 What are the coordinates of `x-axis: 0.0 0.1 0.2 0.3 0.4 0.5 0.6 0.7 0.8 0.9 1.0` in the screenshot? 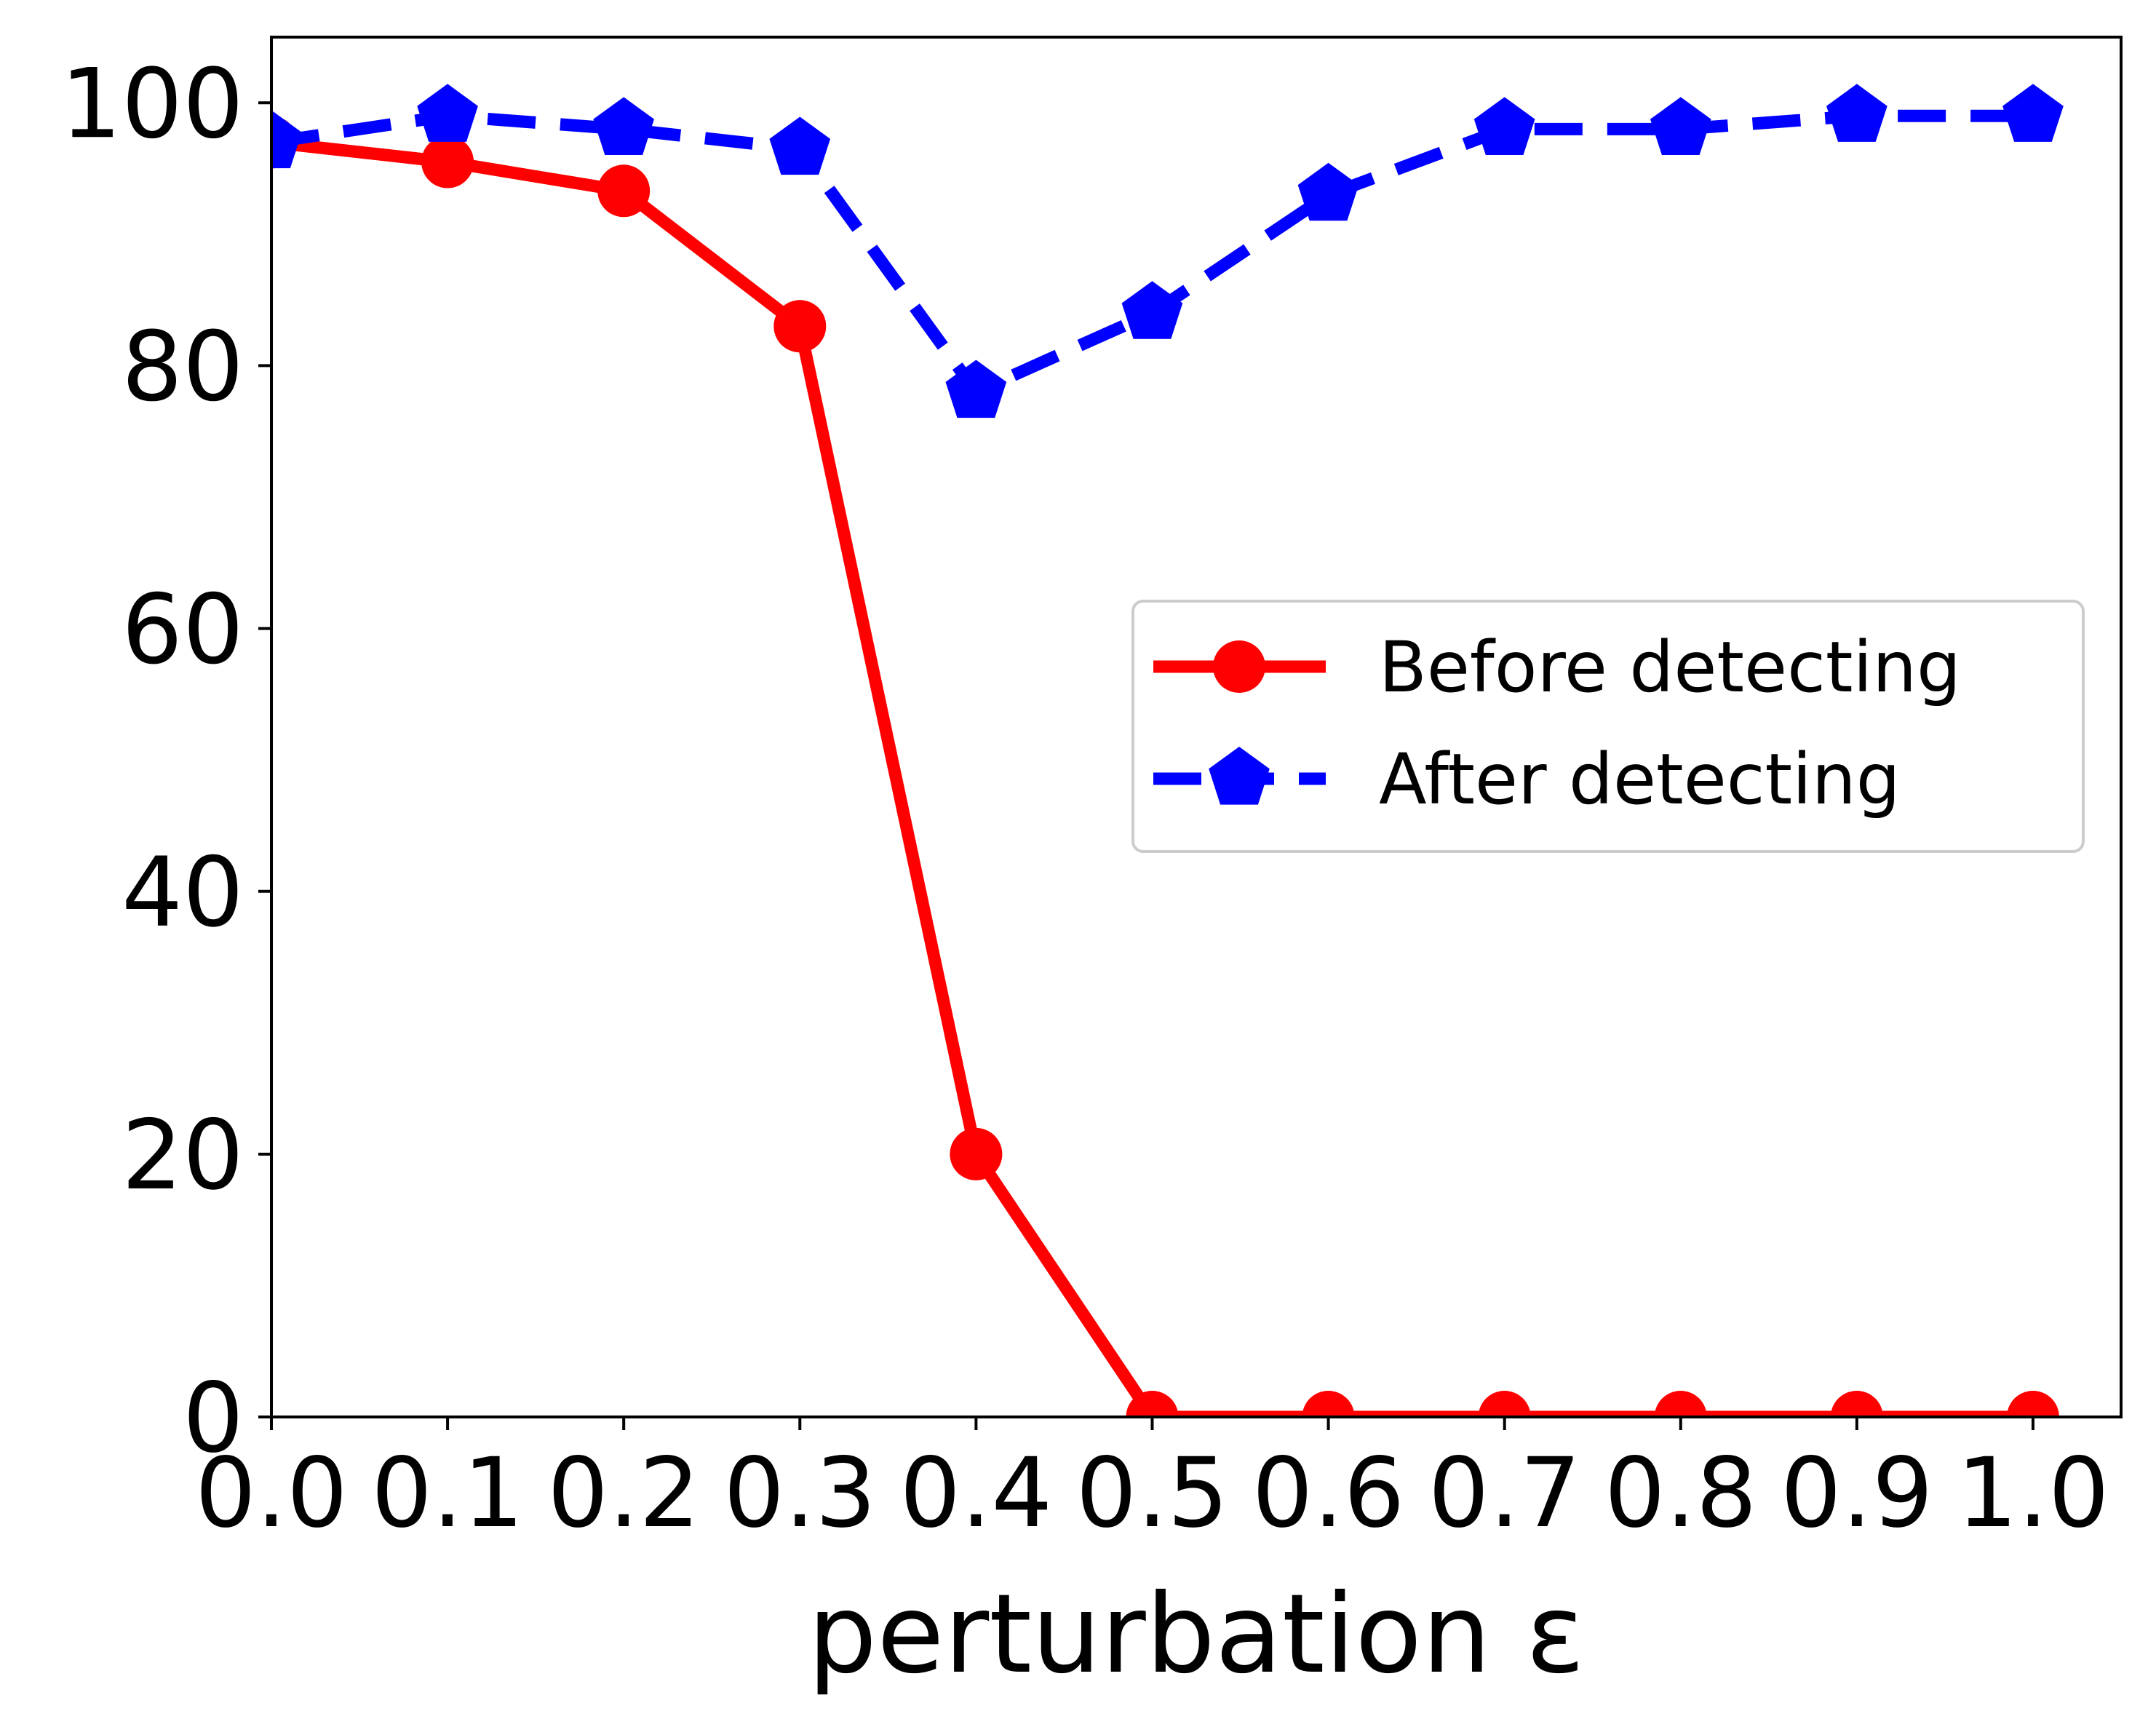 It's located at (1152, 1483).